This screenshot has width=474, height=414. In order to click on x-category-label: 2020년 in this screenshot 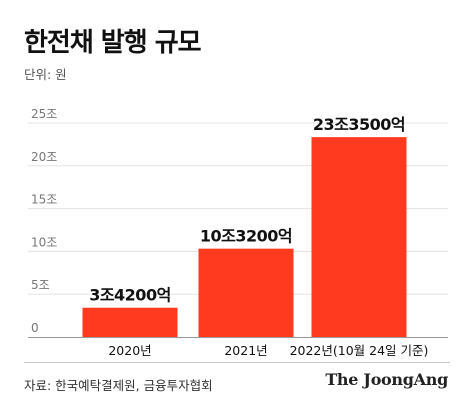, I will do `click(129, 350)`.